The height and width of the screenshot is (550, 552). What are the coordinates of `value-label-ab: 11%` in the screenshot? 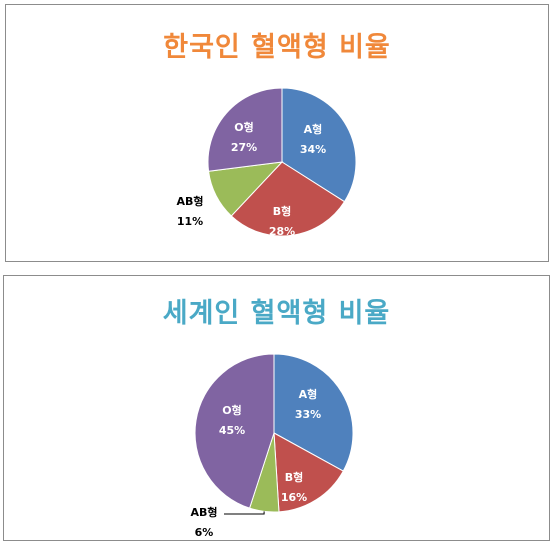 It's located at (190, 221).